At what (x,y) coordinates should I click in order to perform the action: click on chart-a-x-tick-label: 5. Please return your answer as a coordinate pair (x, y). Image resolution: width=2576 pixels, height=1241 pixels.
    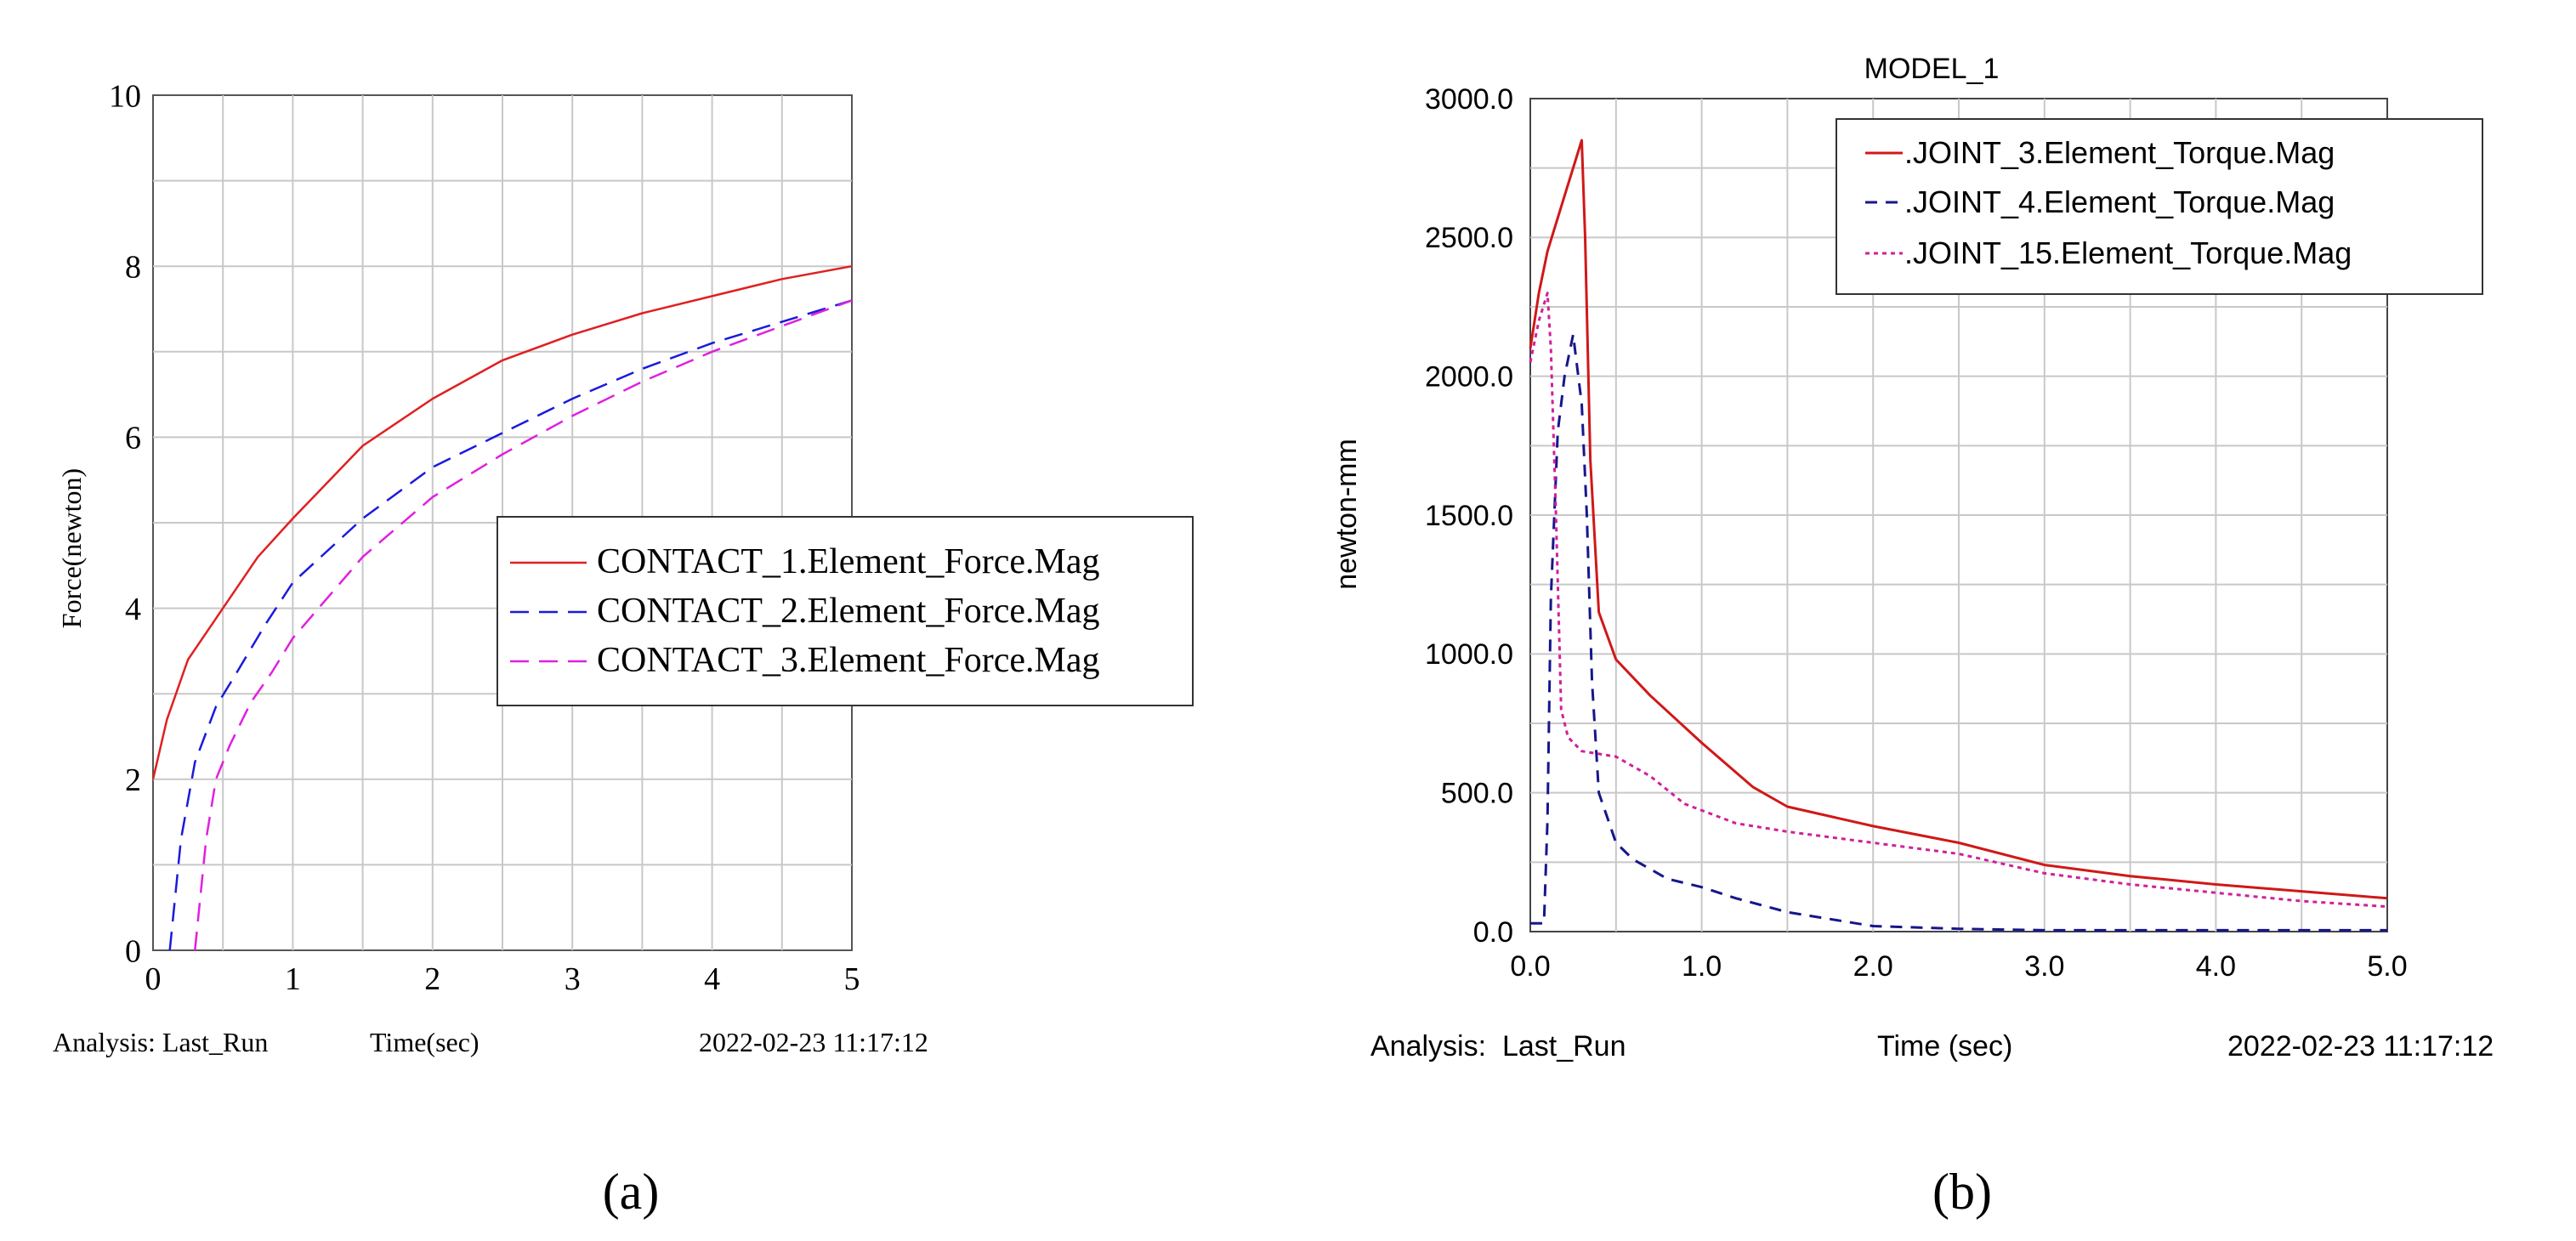
    Looking at the image, I should click on (852, 979).